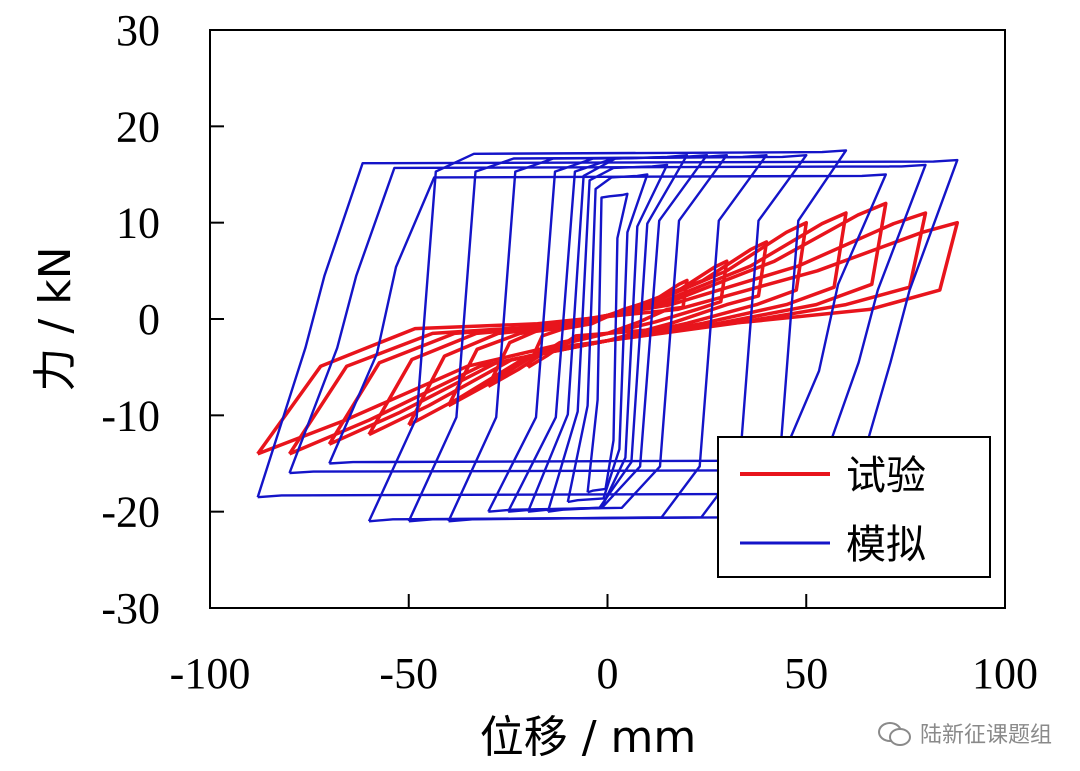  I want to click on legend-box, so click(854, 507).